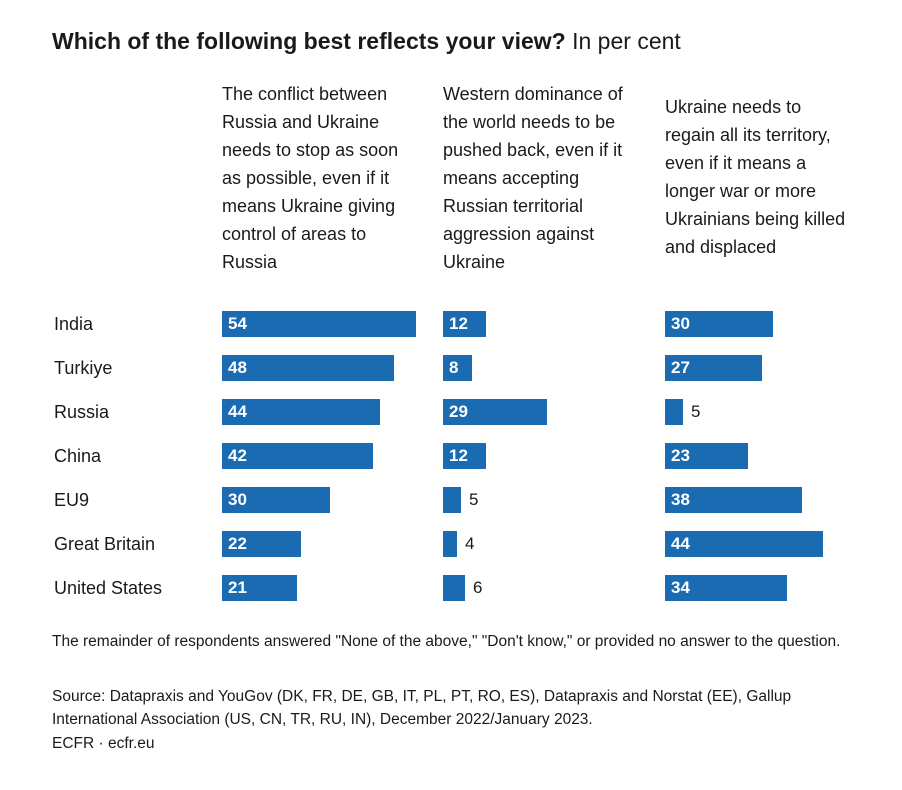 The width and height of the screenshot is (902, 790). I want to click on bar-value-label: 8, so click(454, 367).